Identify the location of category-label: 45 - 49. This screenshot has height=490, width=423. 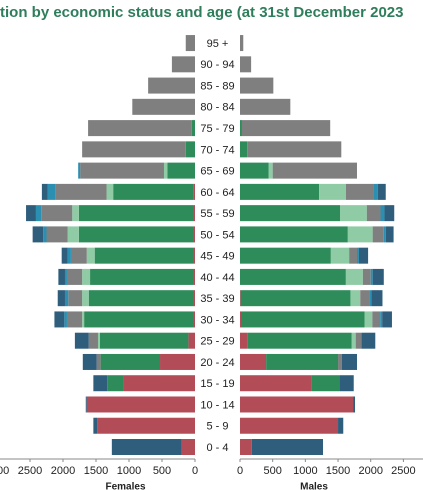
(217, 257).